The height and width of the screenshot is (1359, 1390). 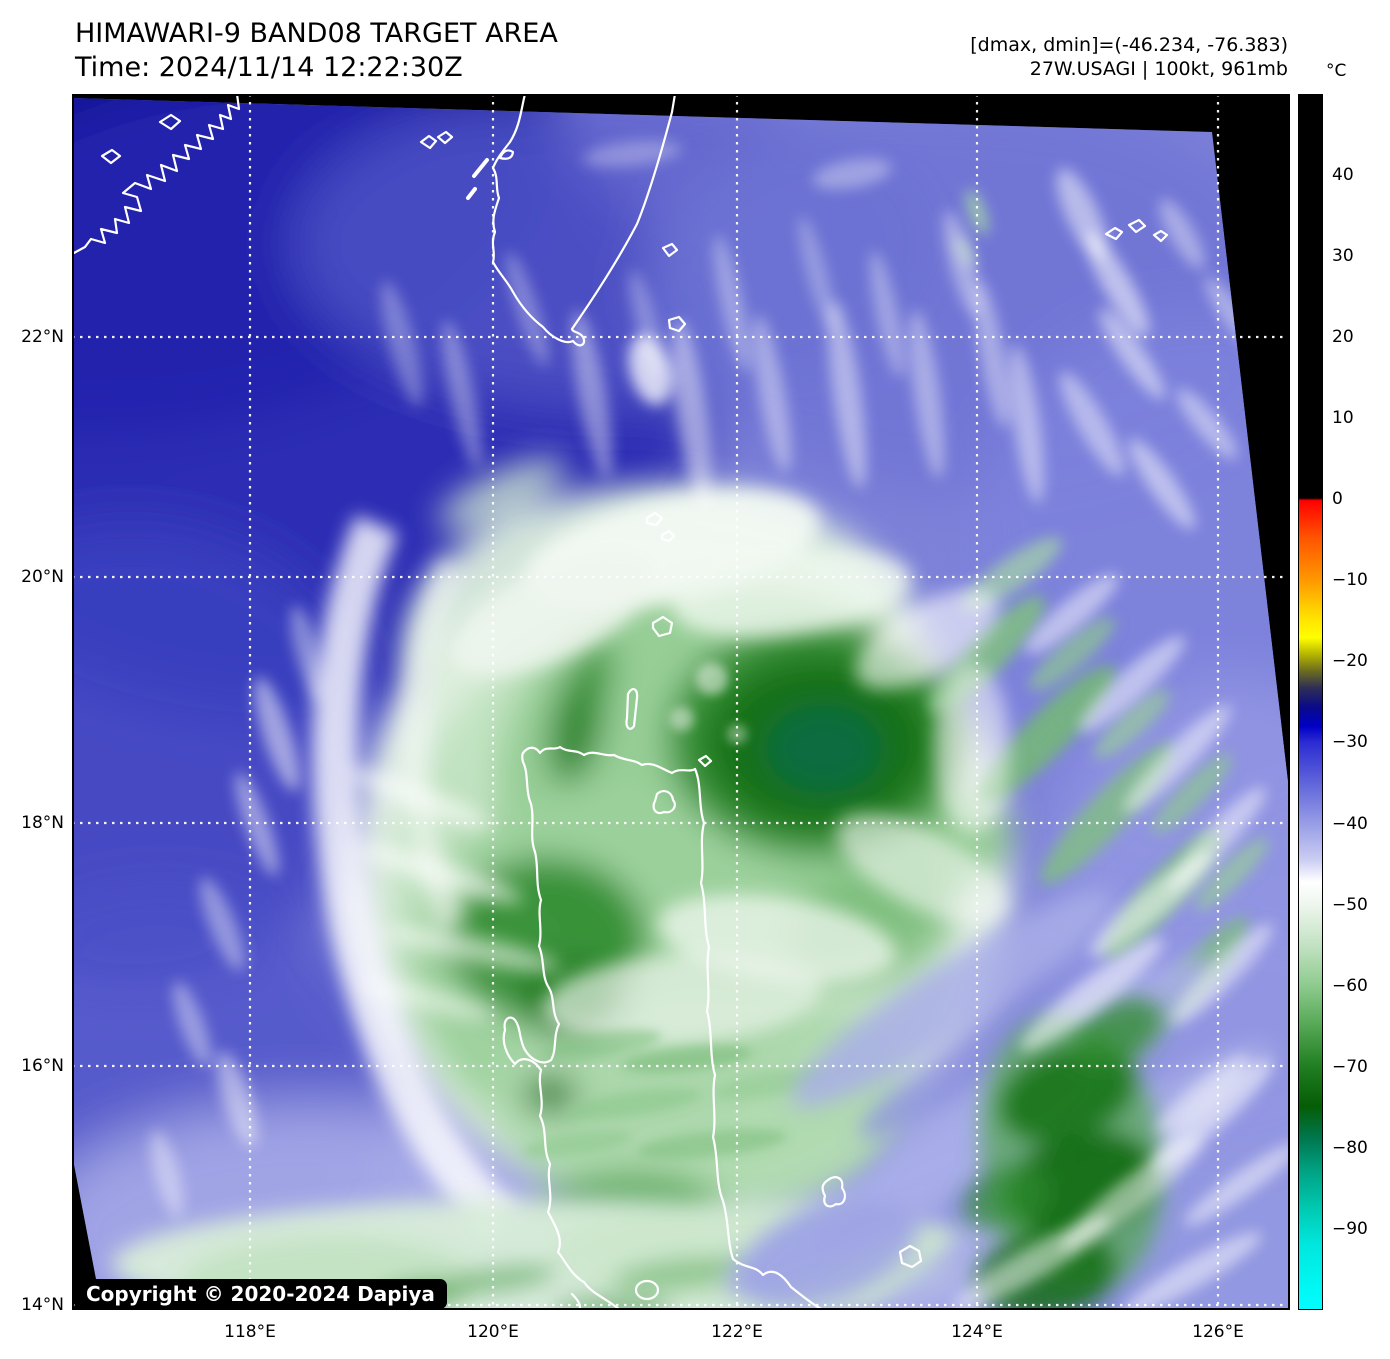 I want to click on coastline-china-islands, so click(x=307, y=139).